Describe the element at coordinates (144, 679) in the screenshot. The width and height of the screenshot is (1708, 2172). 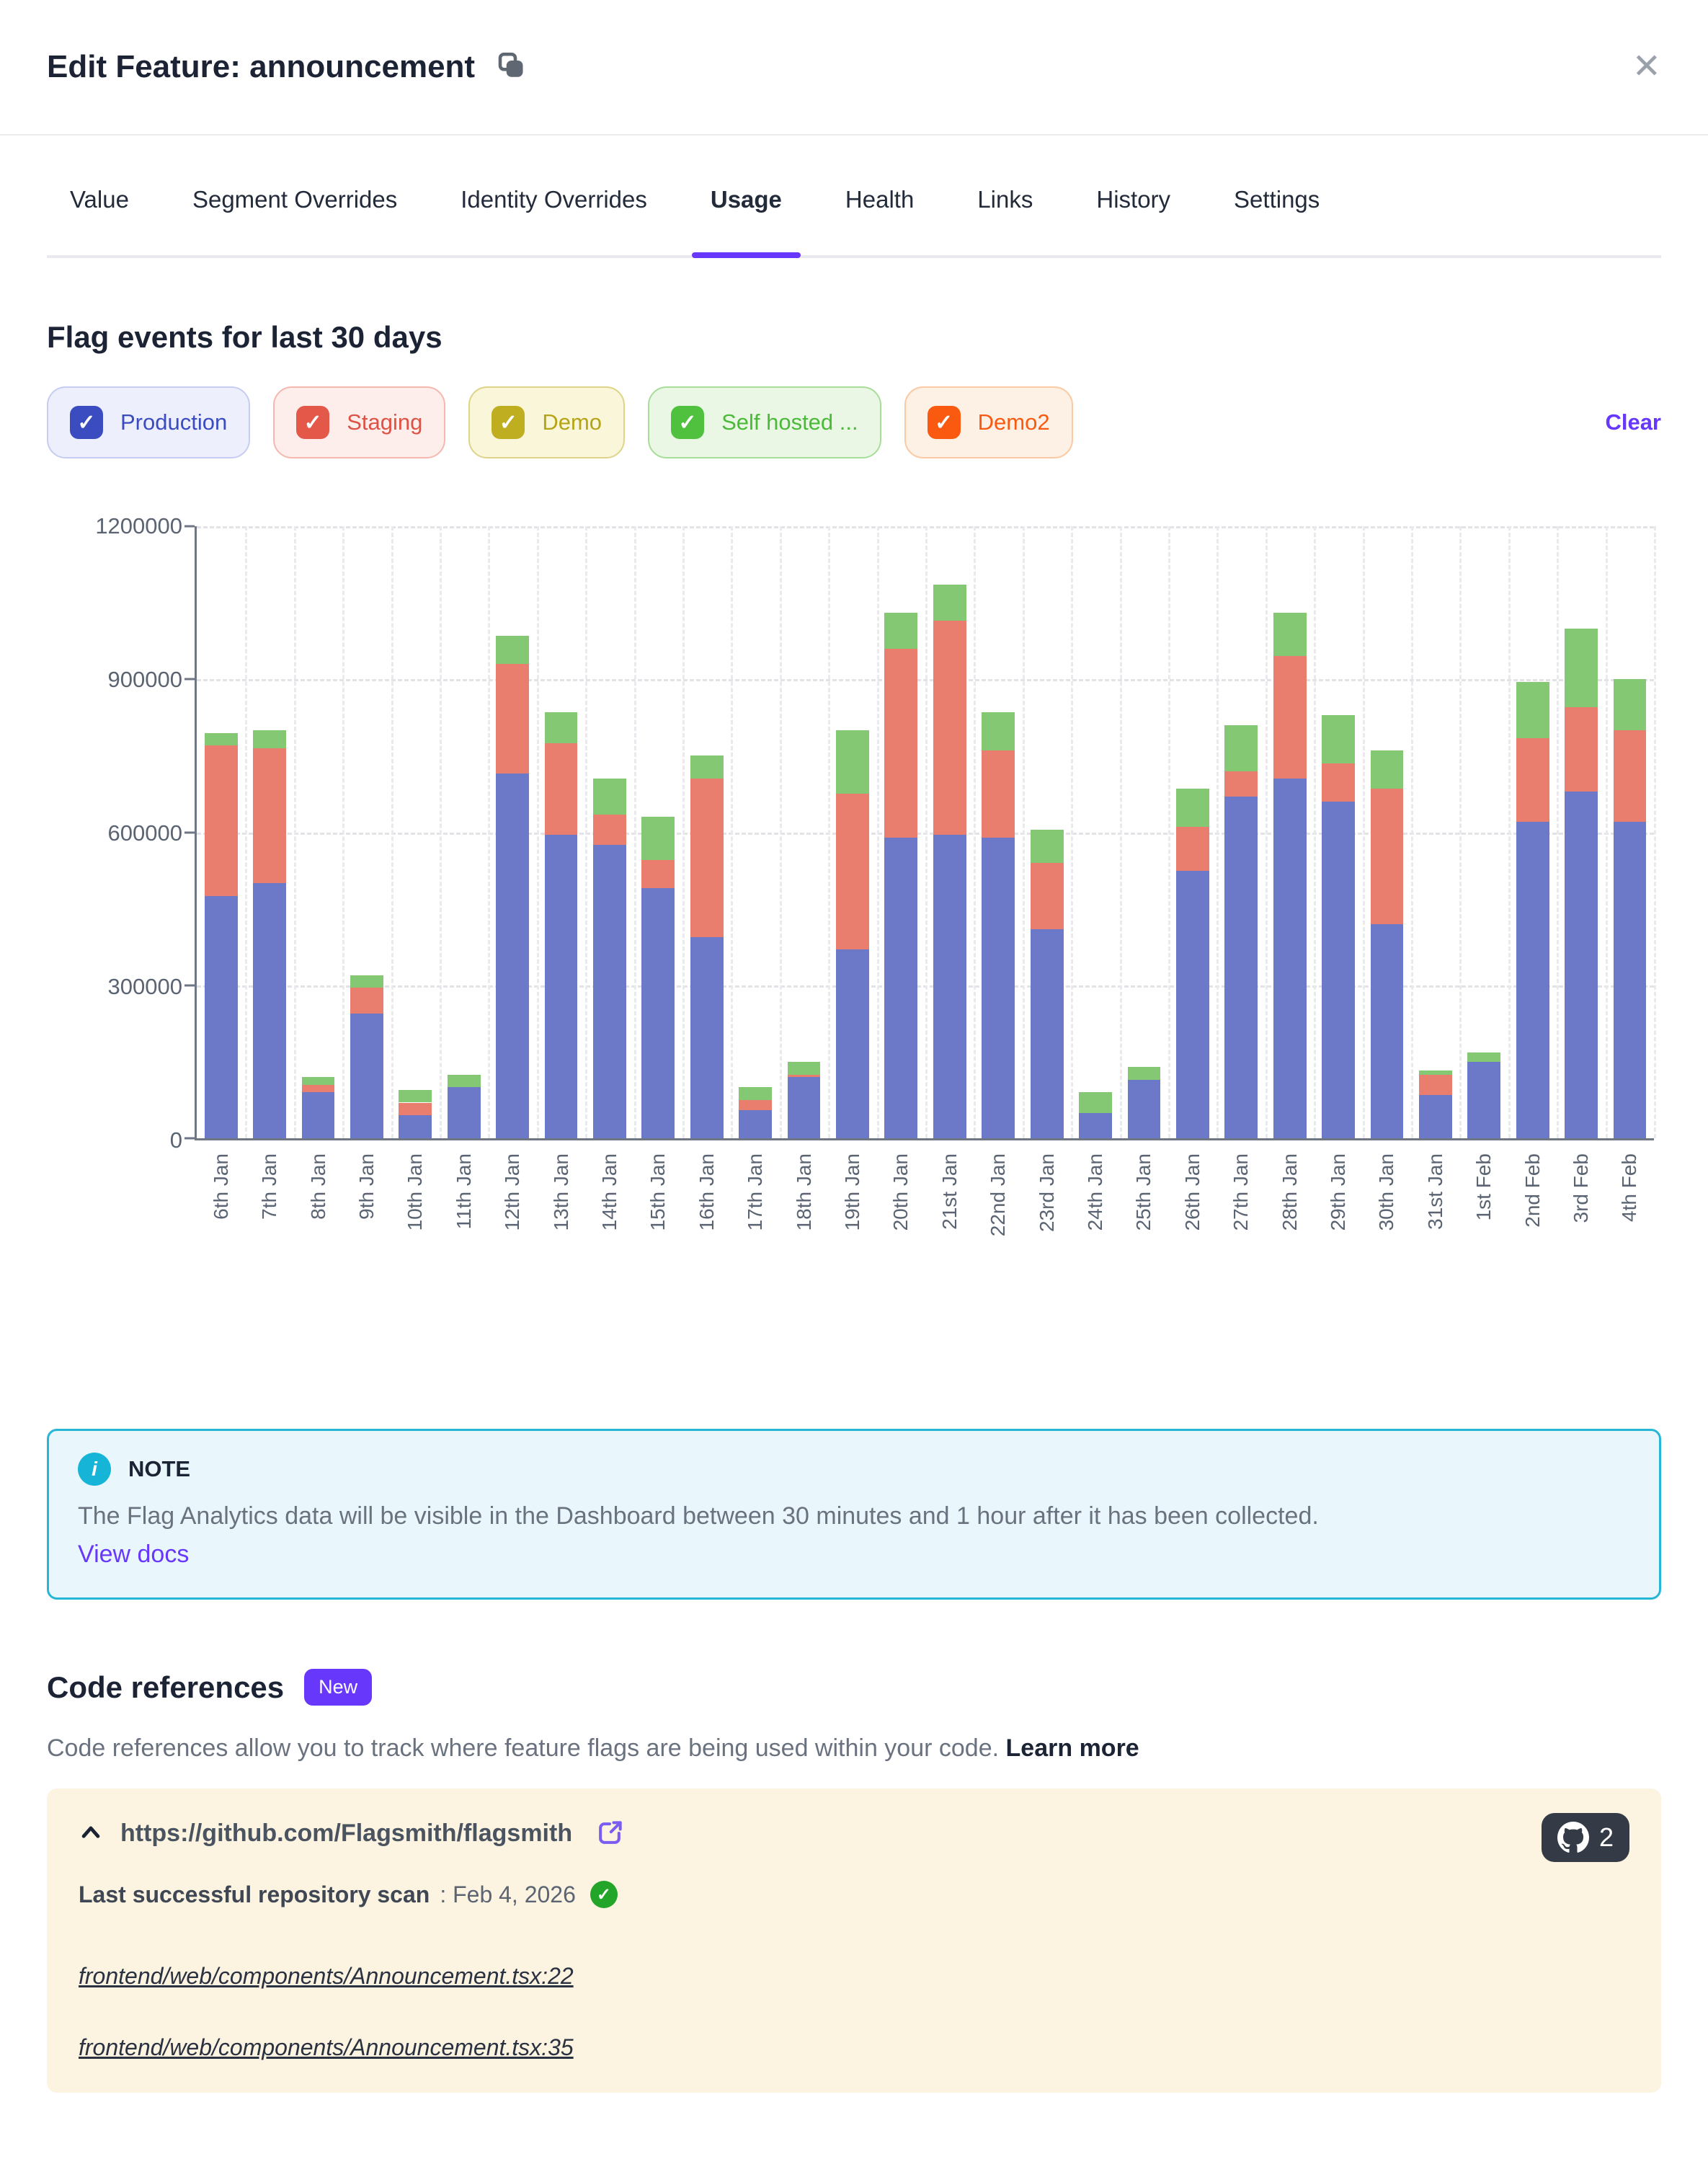
I see `y-tick-label: 900000` at that location.